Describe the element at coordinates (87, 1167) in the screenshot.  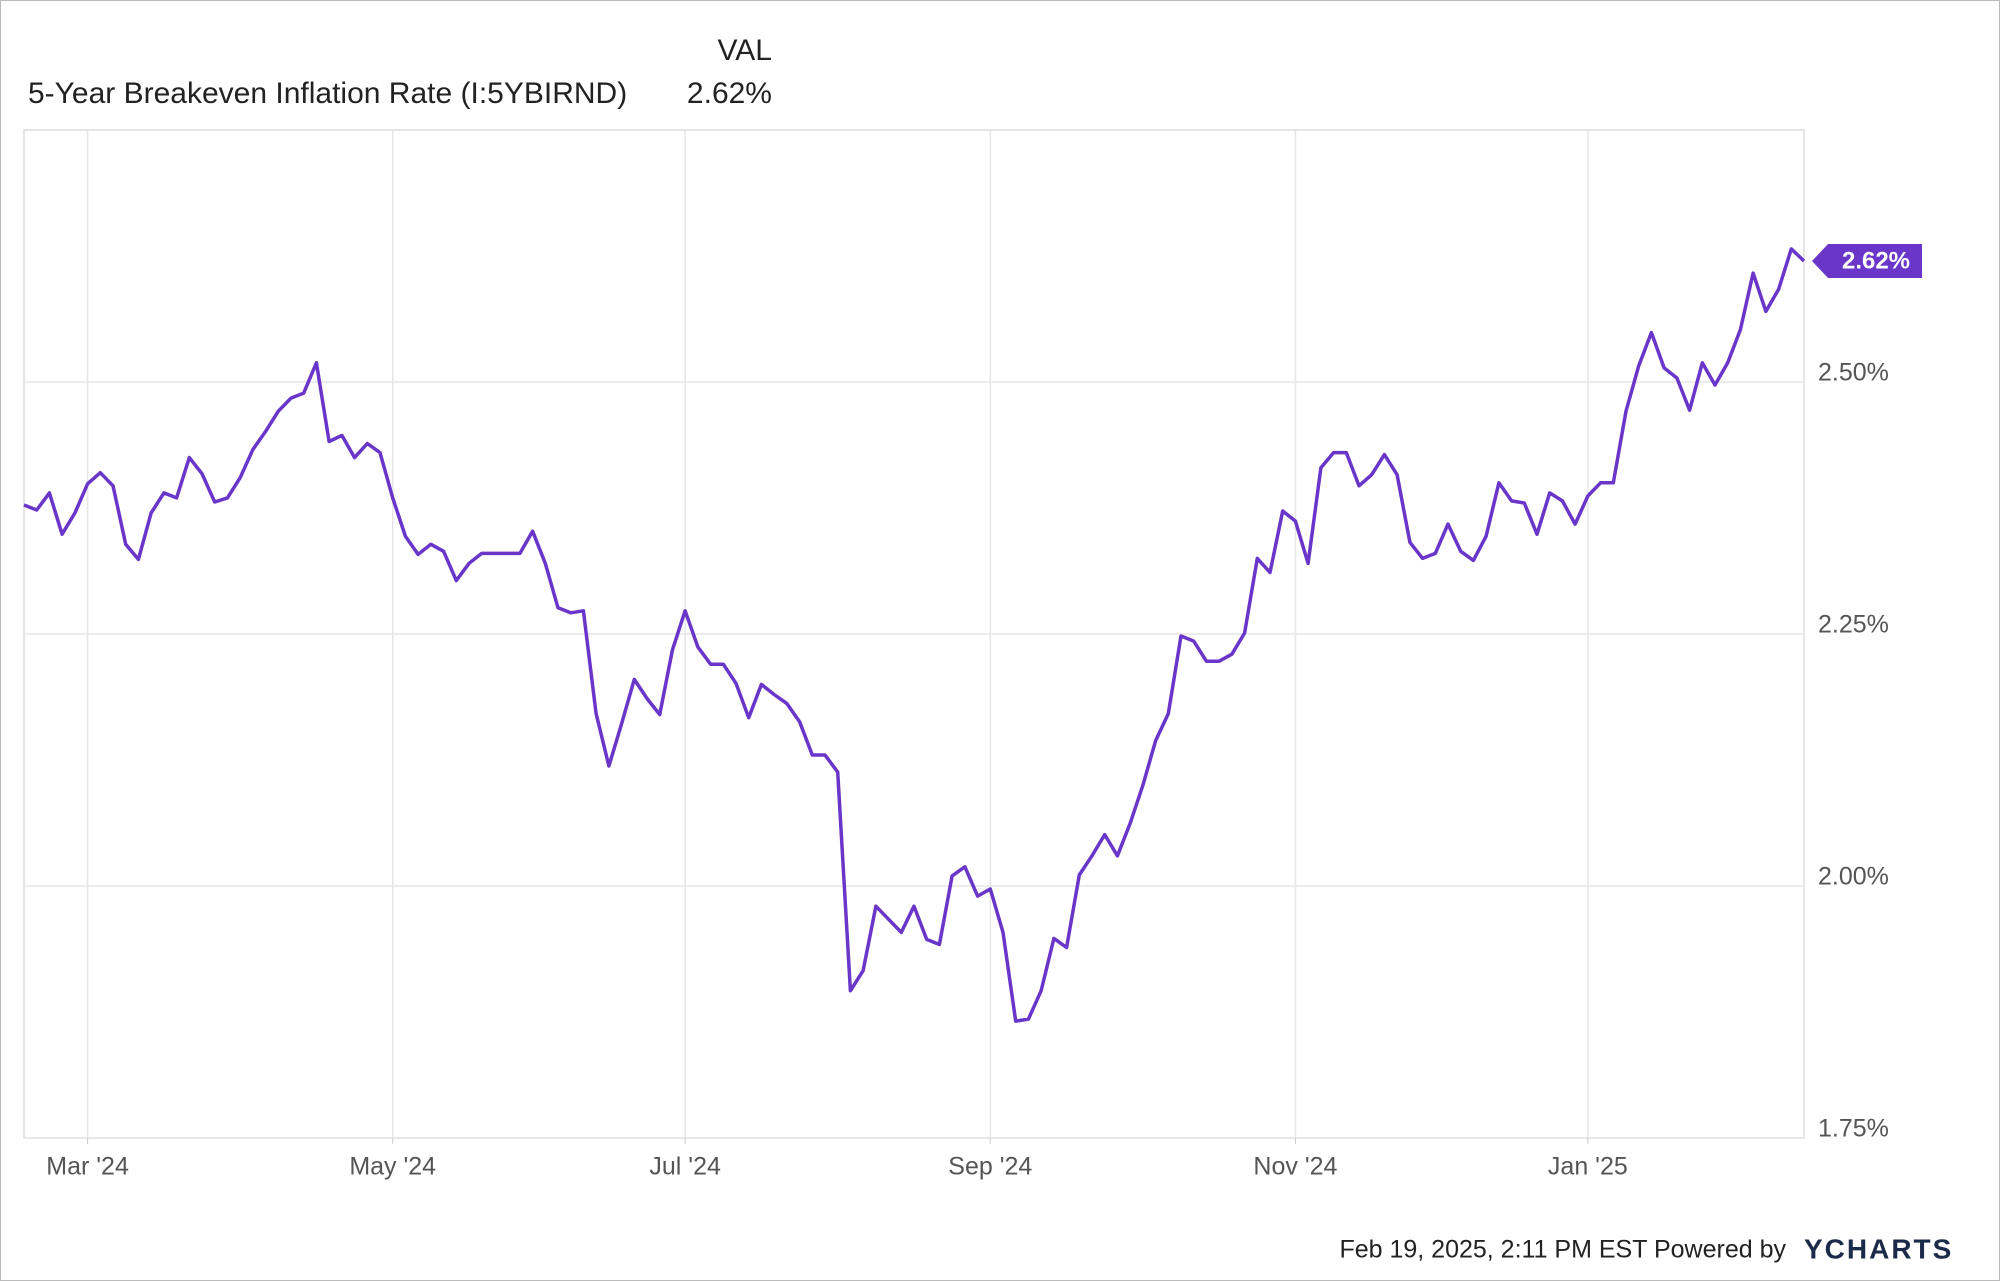
I see `x-tick-label: Mar '24` at that location.